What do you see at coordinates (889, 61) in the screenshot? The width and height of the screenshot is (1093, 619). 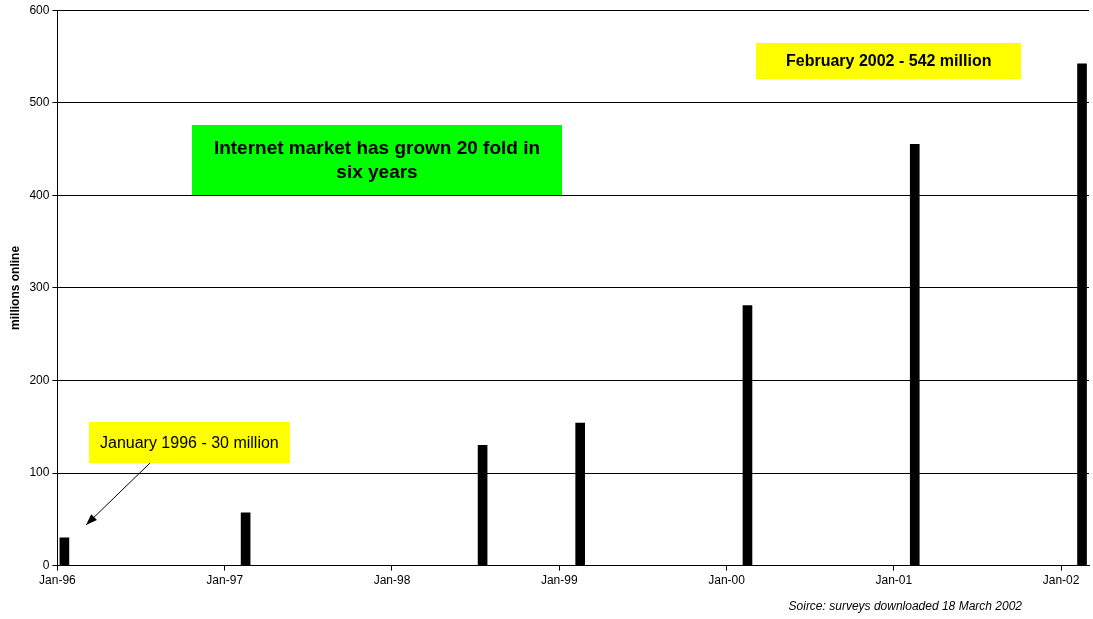 I see `note-box: February 2002 - 542 million` at bounding box center [889, 61].